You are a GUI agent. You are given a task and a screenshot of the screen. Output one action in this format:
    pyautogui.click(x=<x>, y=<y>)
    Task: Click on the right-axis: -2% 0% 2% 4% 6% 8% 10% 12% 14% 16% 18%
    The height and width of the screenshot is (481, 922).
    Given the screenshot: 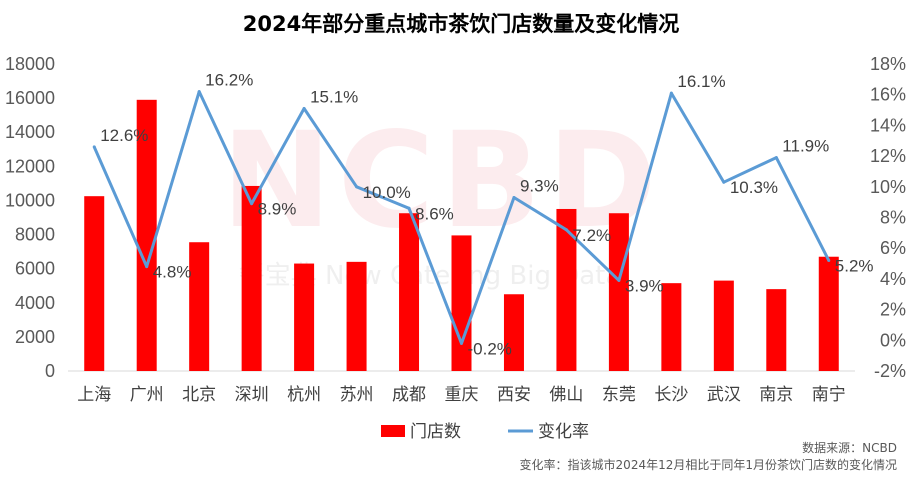 What is the action you would take?
    pyautogui.click(x=888, y=217)
    